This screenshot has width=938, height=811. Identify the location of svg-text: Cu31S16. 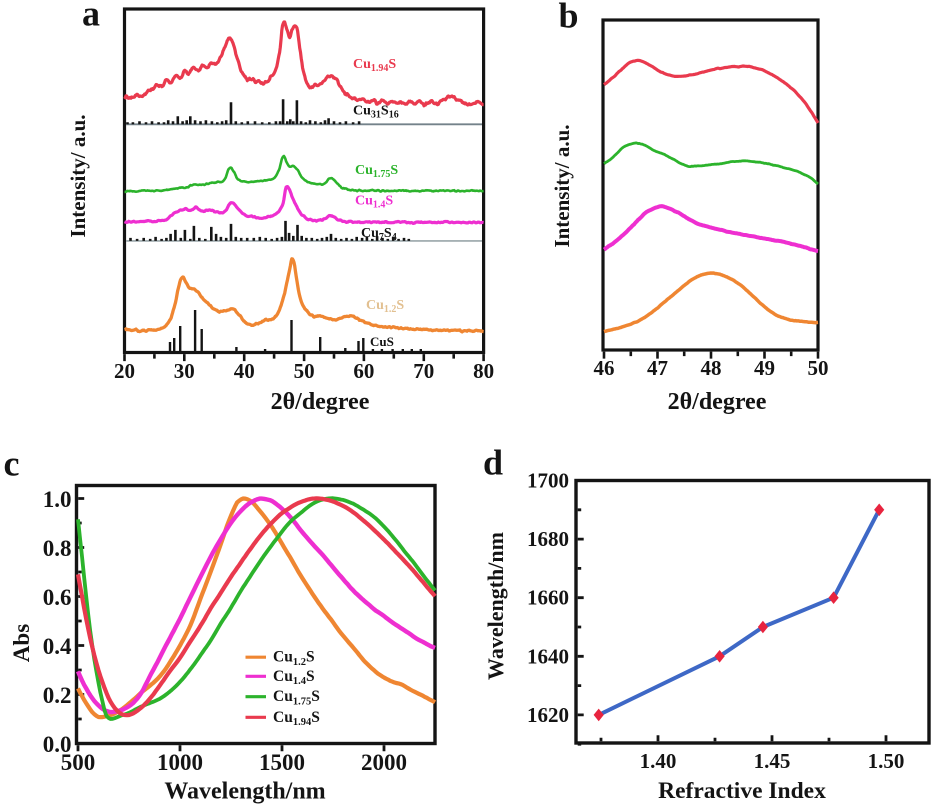
(376, 112).